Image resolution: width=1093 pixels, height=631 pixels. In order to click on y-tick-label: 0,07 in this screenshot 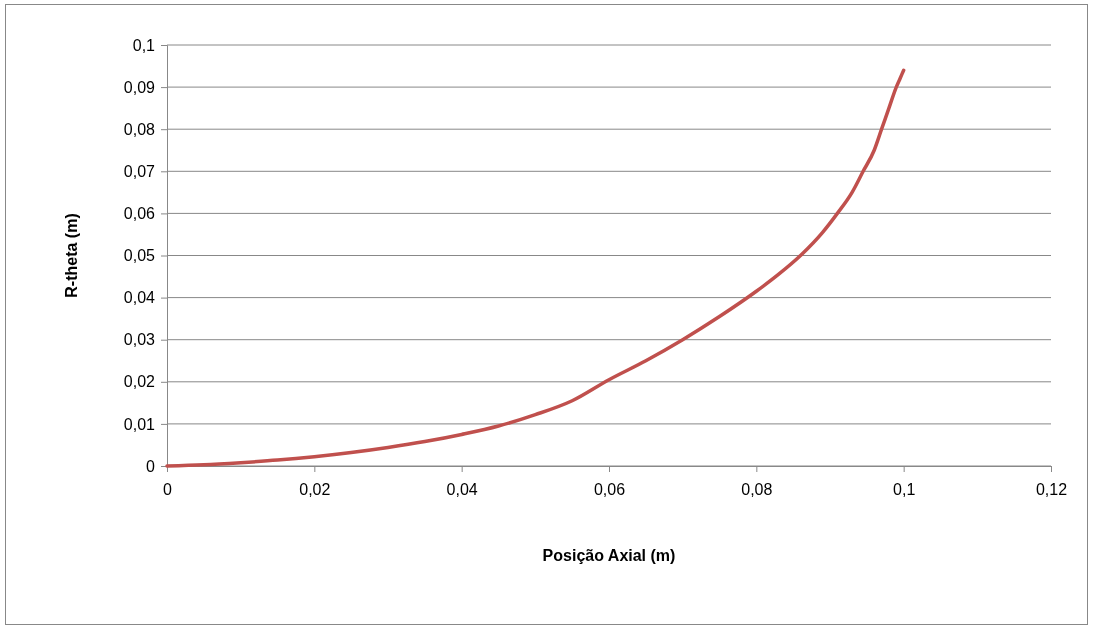, I will do `click(139, 171)`.